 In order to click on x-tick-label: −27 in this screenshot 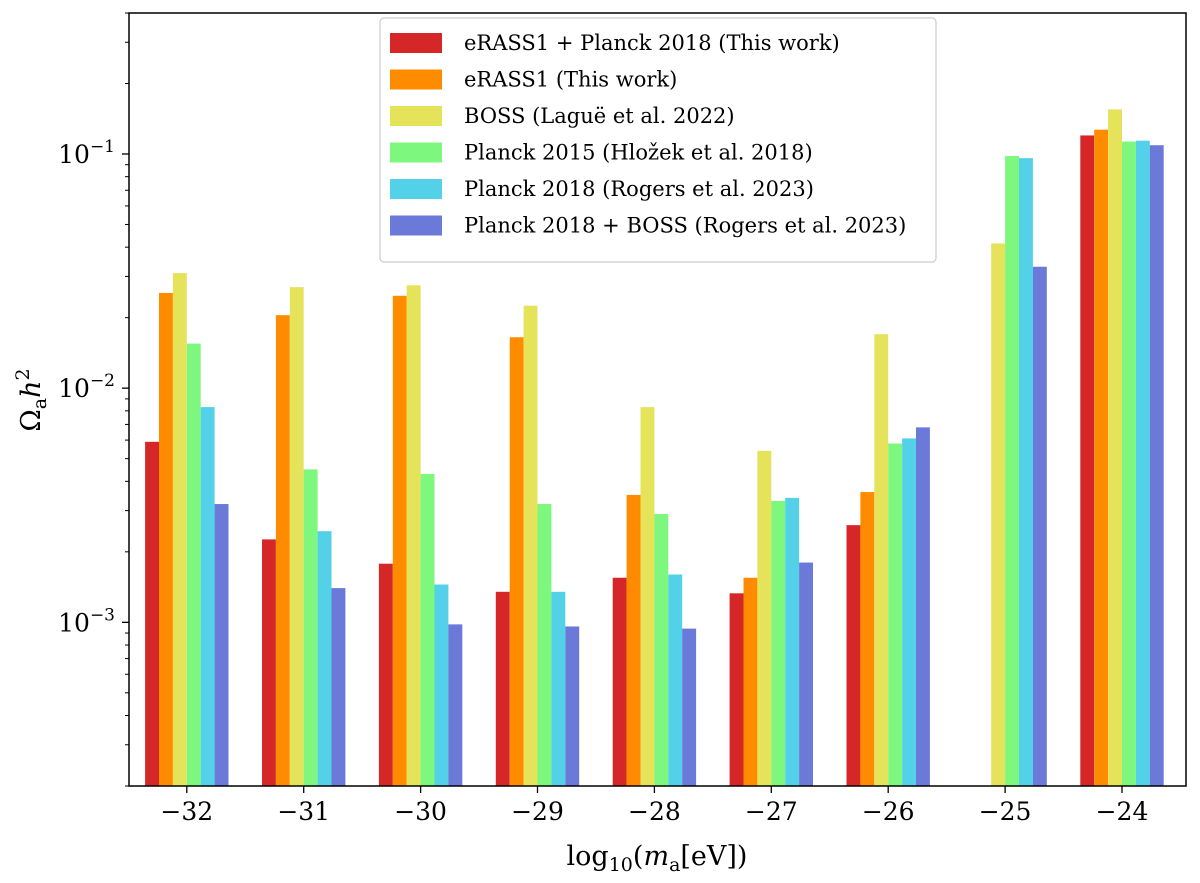, I will do `click(771, 811)`.